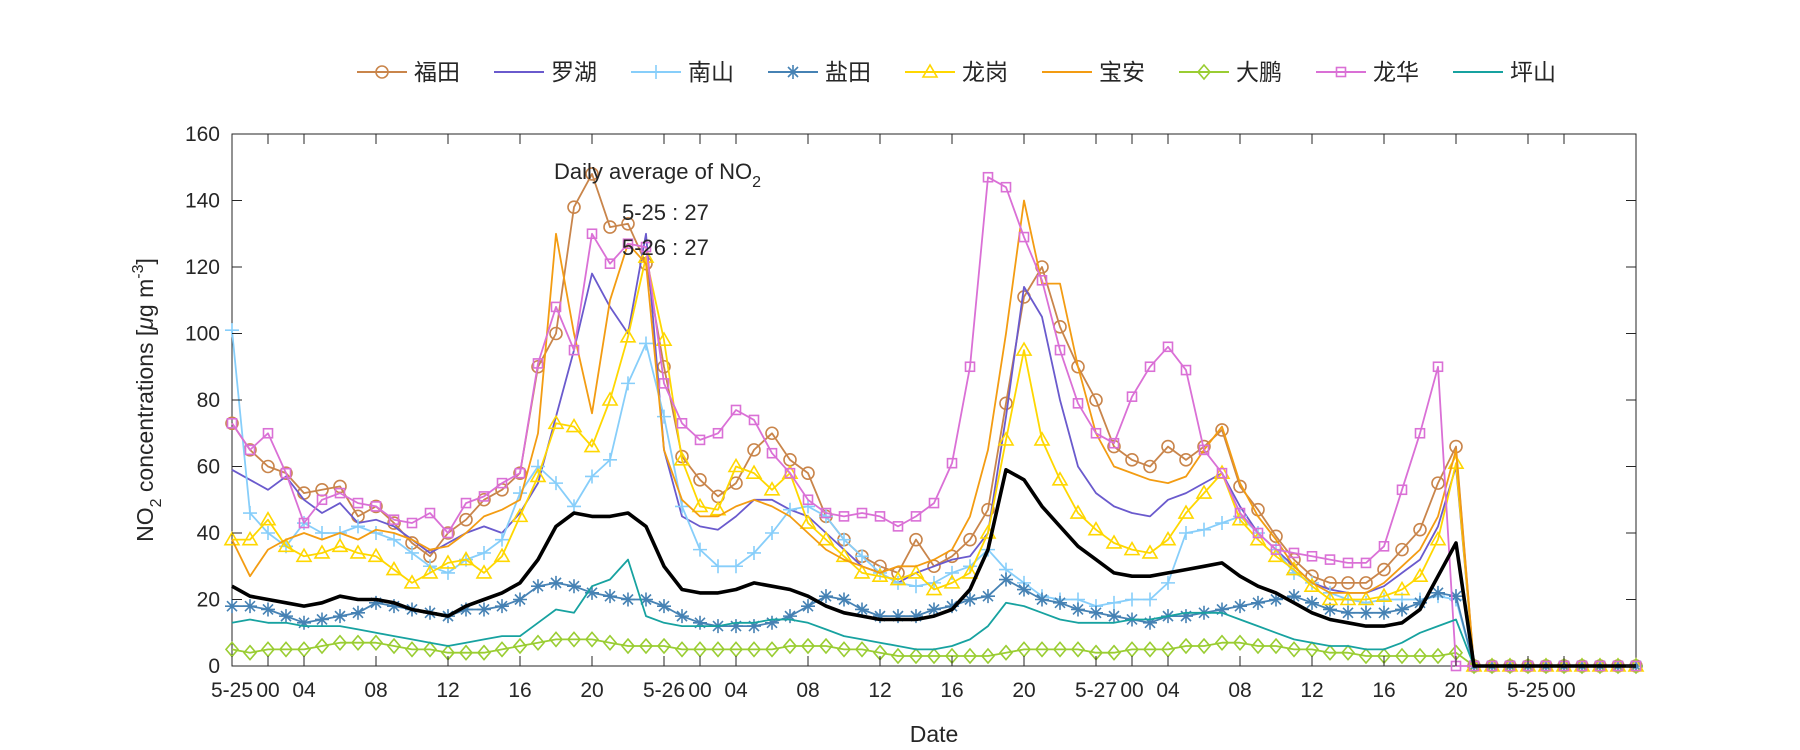  I want to click on y-tick-label: 100, so click(202, 334).